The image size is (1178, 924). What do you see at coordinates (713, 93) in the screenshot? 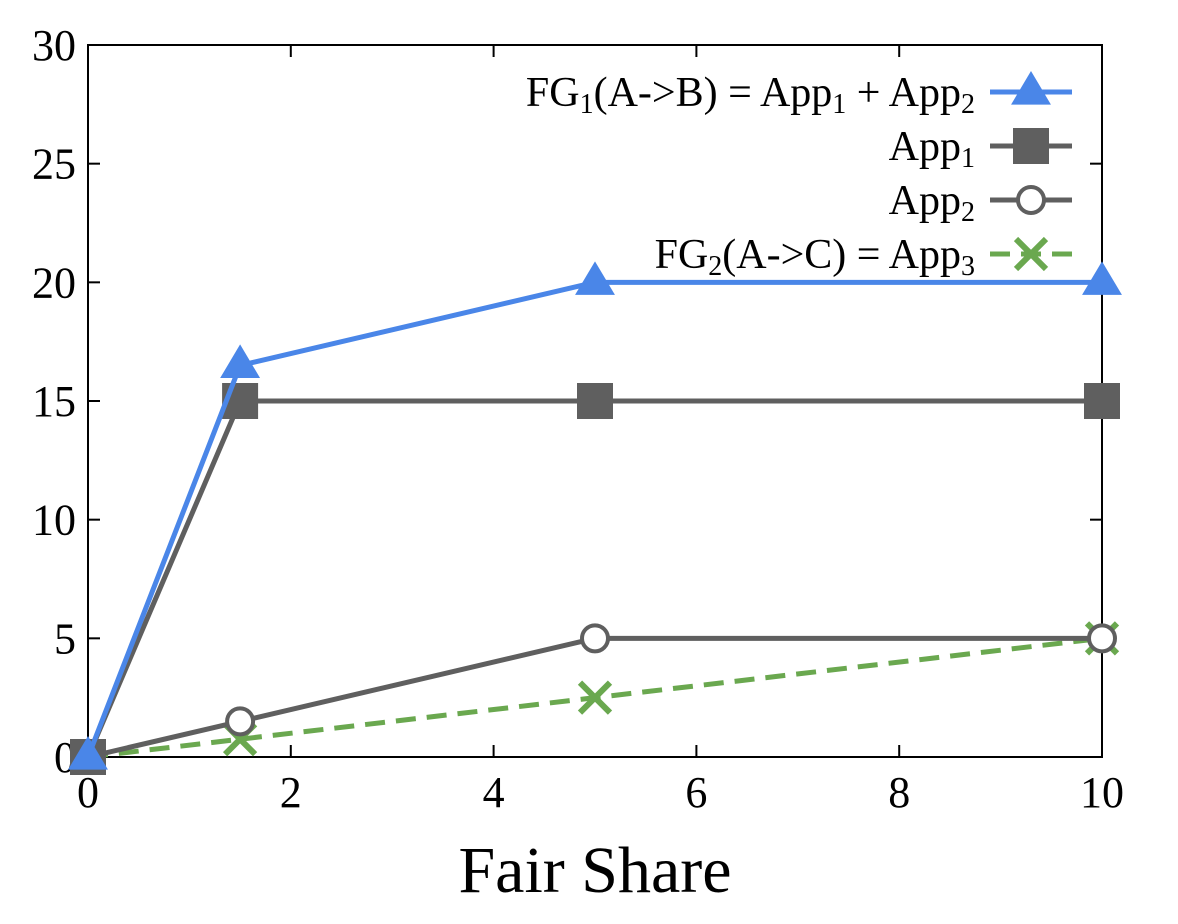
I see `legend-label-part: (A->B) = App` at bounding box center [713, 93].